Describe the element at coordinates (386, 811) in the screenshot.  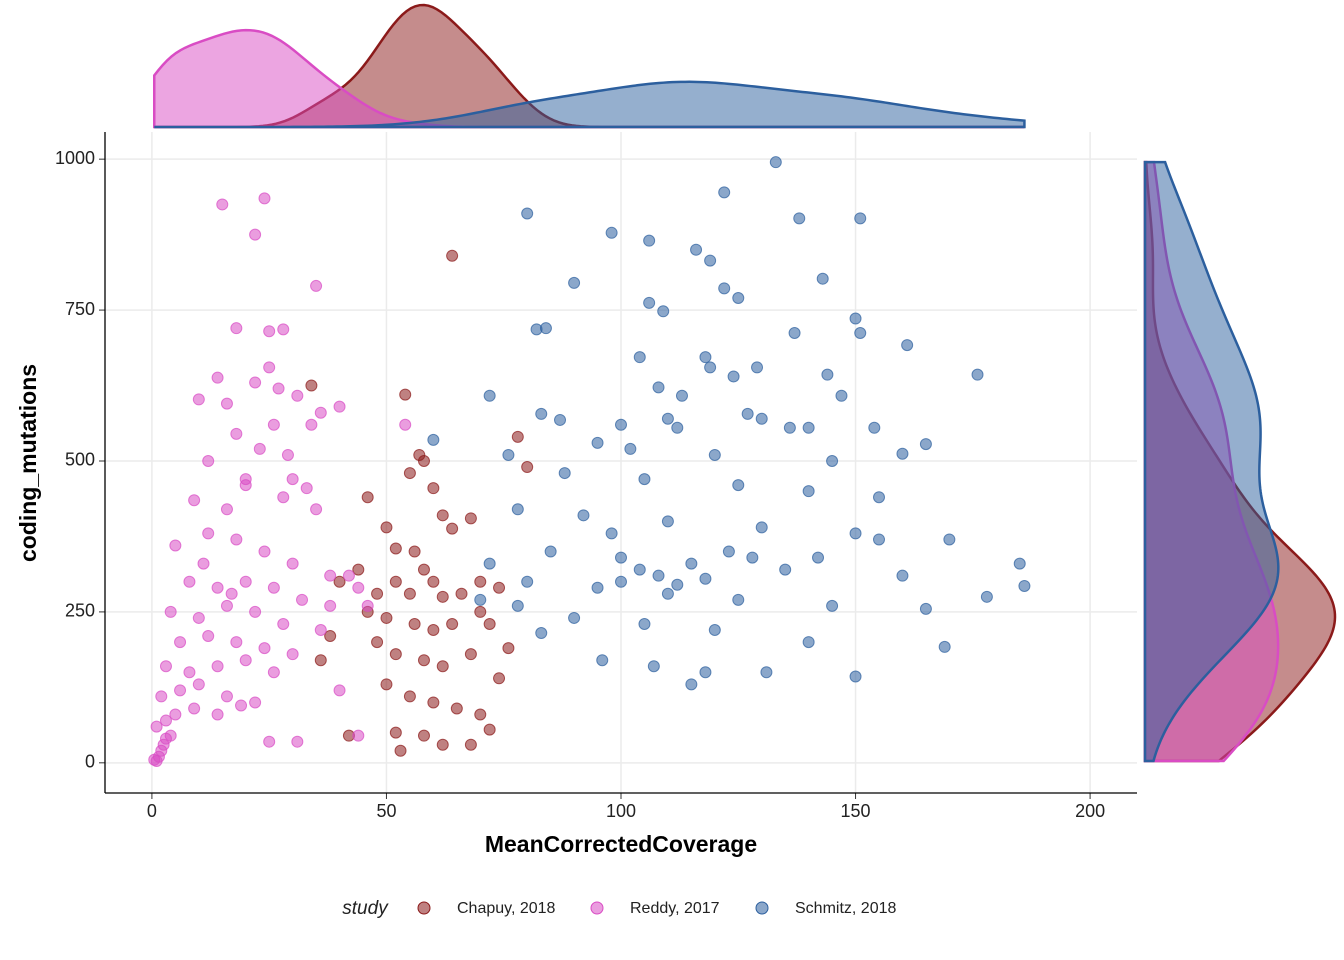
I see `x-tick-label: 50` at that location.